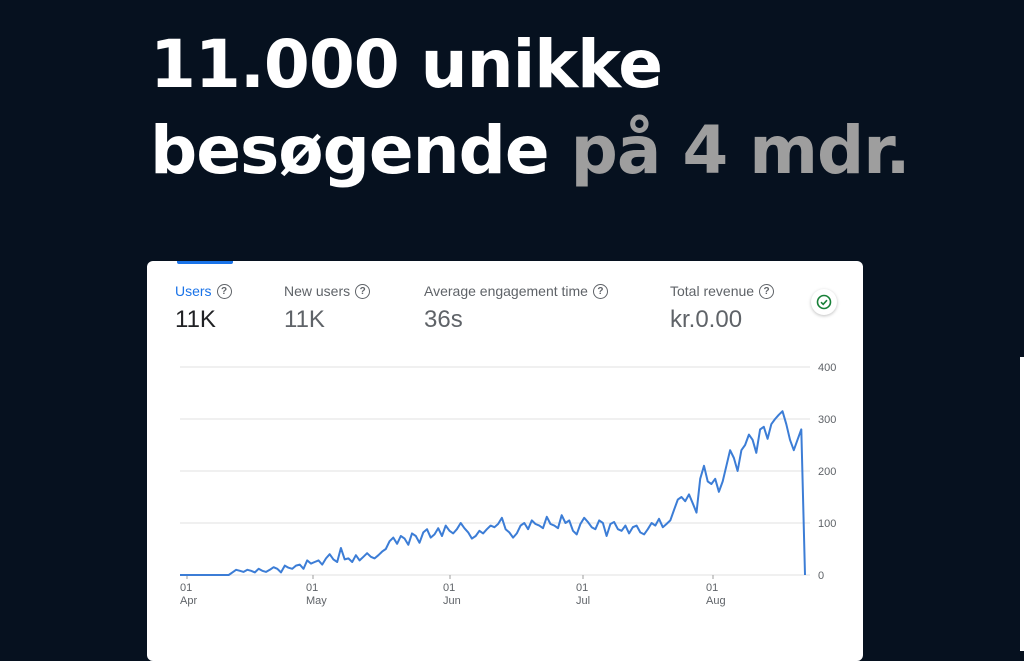 This screenshot has width=1024, height=661. Describe the element at coordinates (827, 524) in the screenshot. I see `y-tick-label: 100` at that location.